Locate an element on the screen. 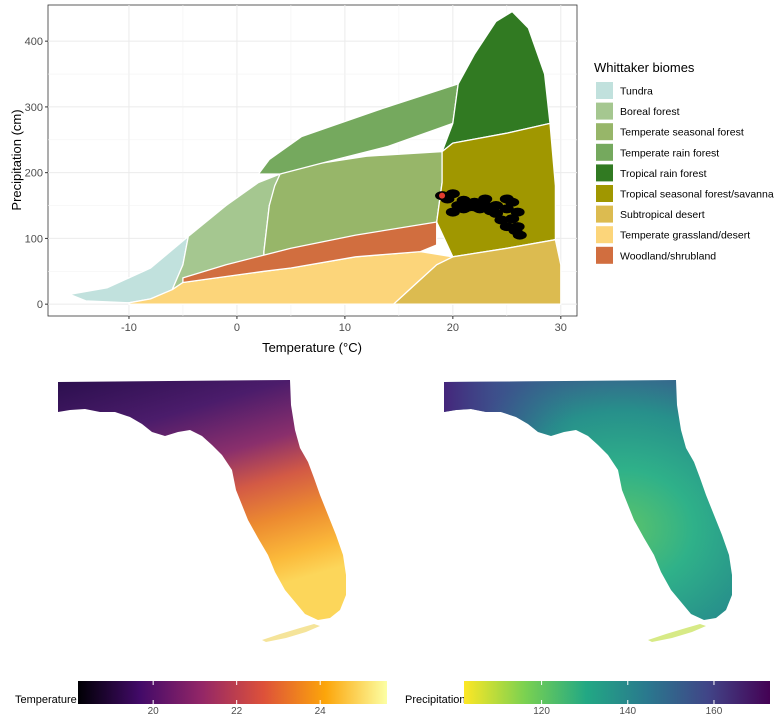 This screenshot has height=717, width=783. y-tick-label: 400 is located at coordinates (34, 42).